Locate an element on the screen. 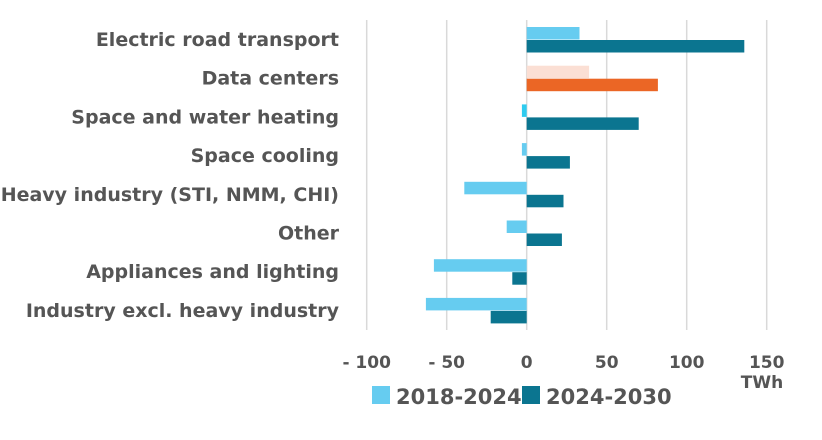 The image size is (822, 440). legend-label: 2024-2030 is located at coordinates (609, 397).